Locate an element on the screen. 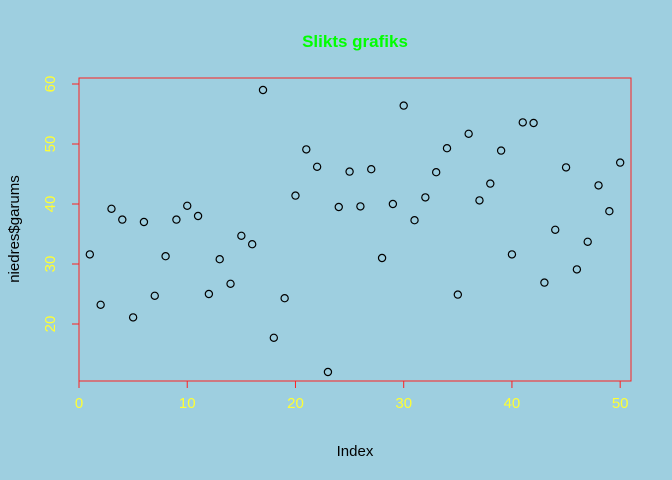 The height and width of the screenshot is (480, 672). y-tick-label: 50 is located at coordinates (50, 144).